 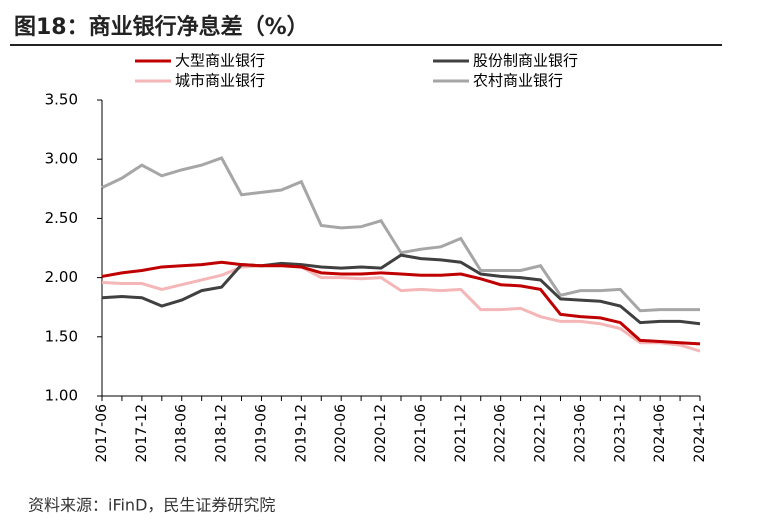 What do you see at coordinates (61, 277) in the screenshot?
I see `y-tick-label: 2.00` at bounding box center [61, 277].